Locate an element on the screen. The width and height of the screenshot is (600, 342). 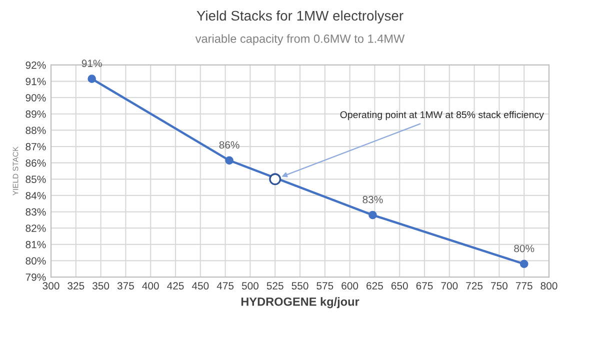
y-tick-label: 84% is located at coordinates (36, 196).